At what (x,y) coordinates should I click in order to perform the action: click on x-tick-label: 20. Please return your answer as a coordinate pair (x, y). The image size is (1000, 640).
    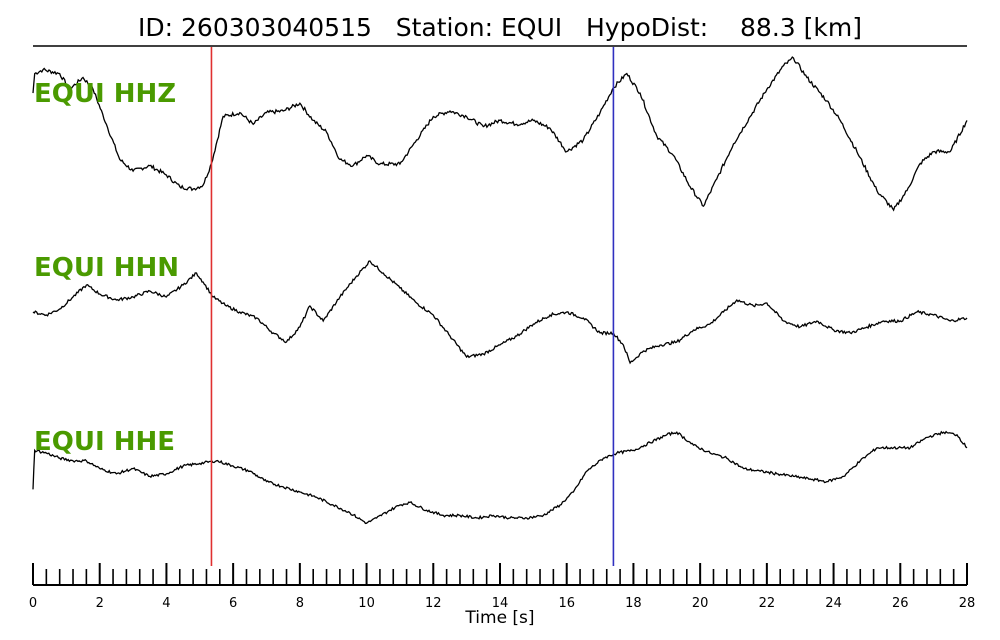
    Looking at the image, I should click on (700, 603).